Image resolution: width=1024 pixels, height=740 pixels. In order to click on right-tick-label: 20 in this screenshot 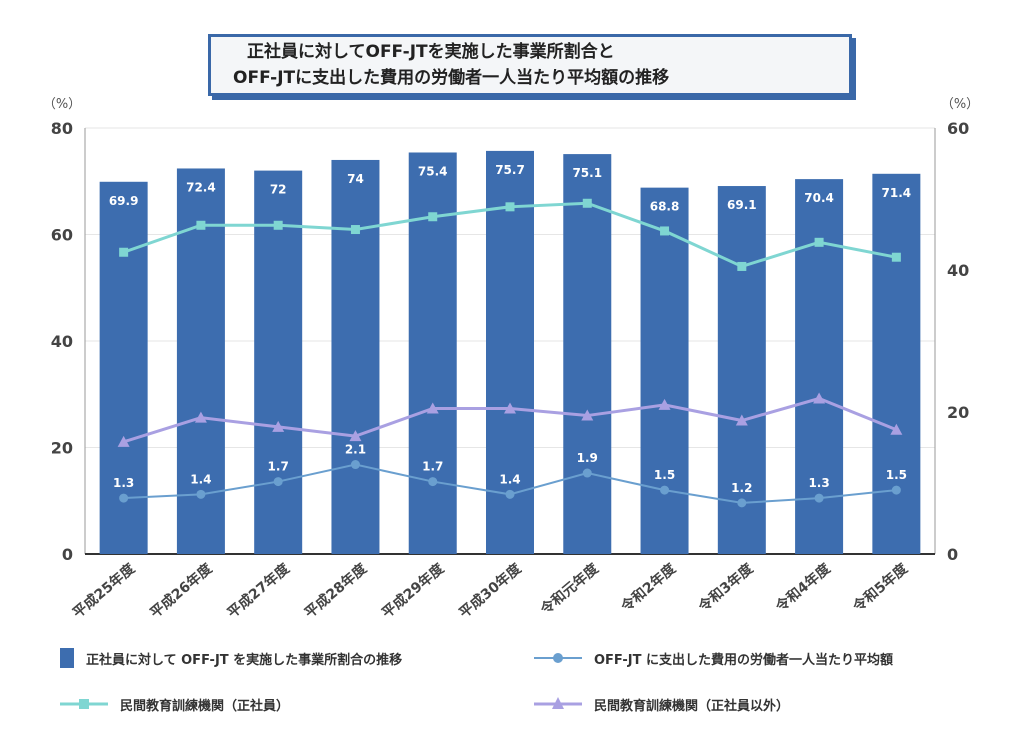, I will do `click(958, 412)`.